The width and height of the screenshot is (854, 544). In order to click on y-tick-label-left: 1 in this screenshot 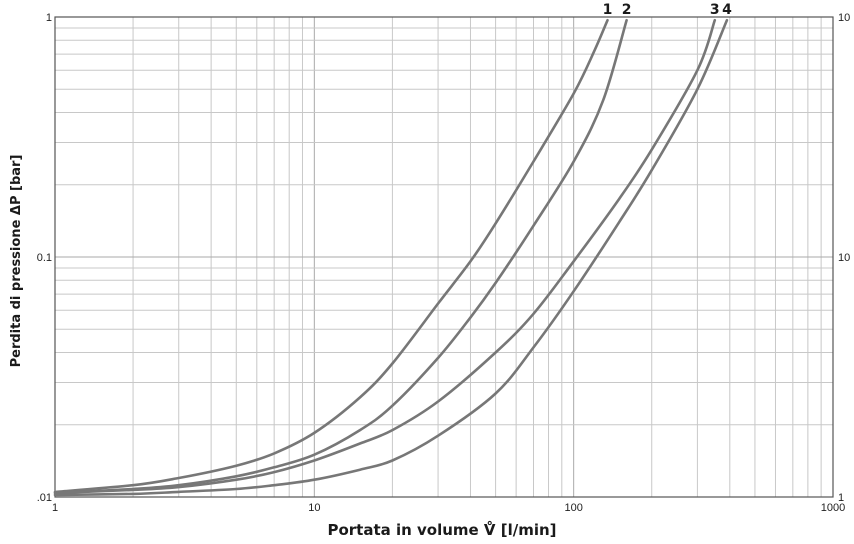, I will do `click(49, 18)`.